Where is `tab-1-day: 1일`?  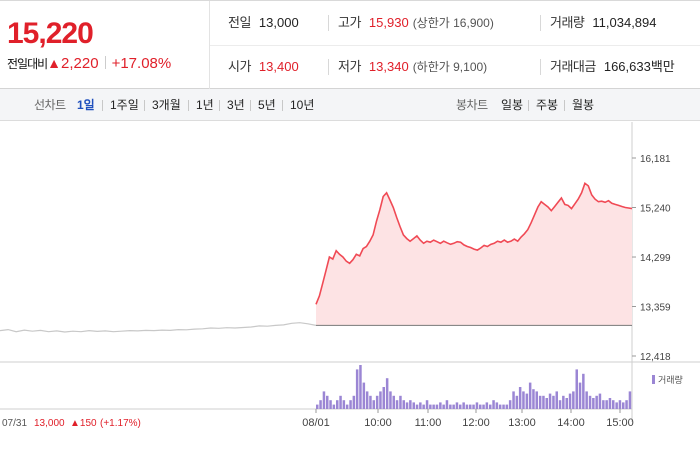 tab-1-day: 1일 is located at coordinates (86, 105).